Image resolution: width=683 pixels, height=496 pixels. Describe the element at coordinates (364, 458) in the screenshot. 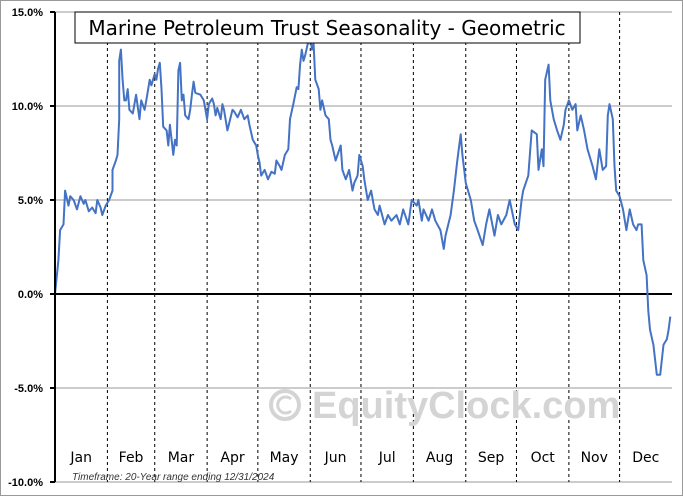

I see `x-axis: Jan Feb Mar Apr May Jun Jul Aug Sep Oct Nov Dec` at that location.